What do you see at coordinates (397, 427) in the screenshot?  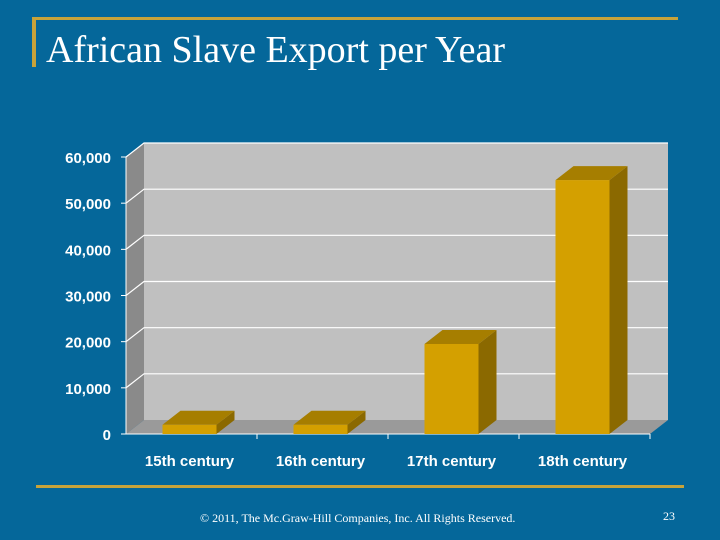 I see `plot-floor` at bounding box center [397, 427].